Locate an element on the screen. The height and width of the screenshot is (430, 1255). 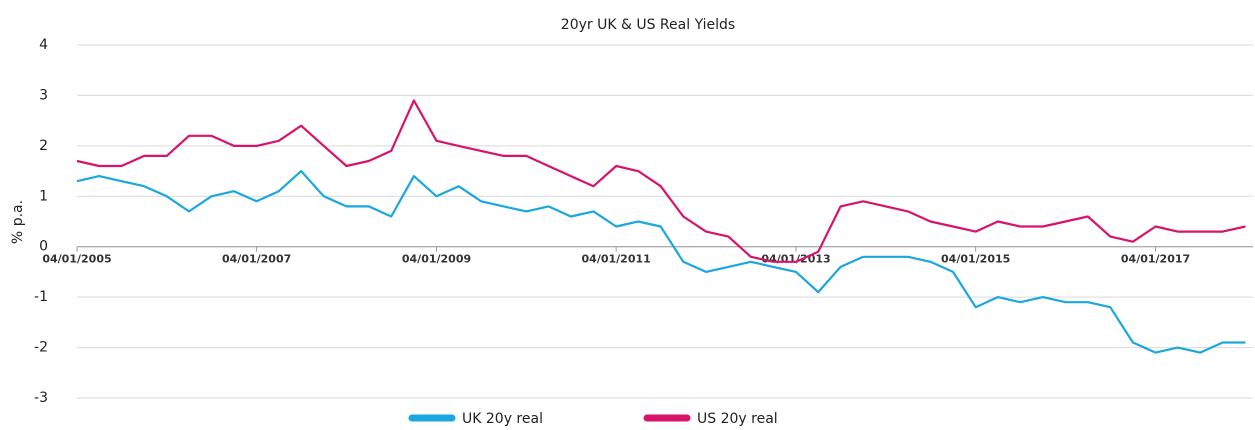
x-tick-label: 04/01/2005 is located at coordinates (76, 259).